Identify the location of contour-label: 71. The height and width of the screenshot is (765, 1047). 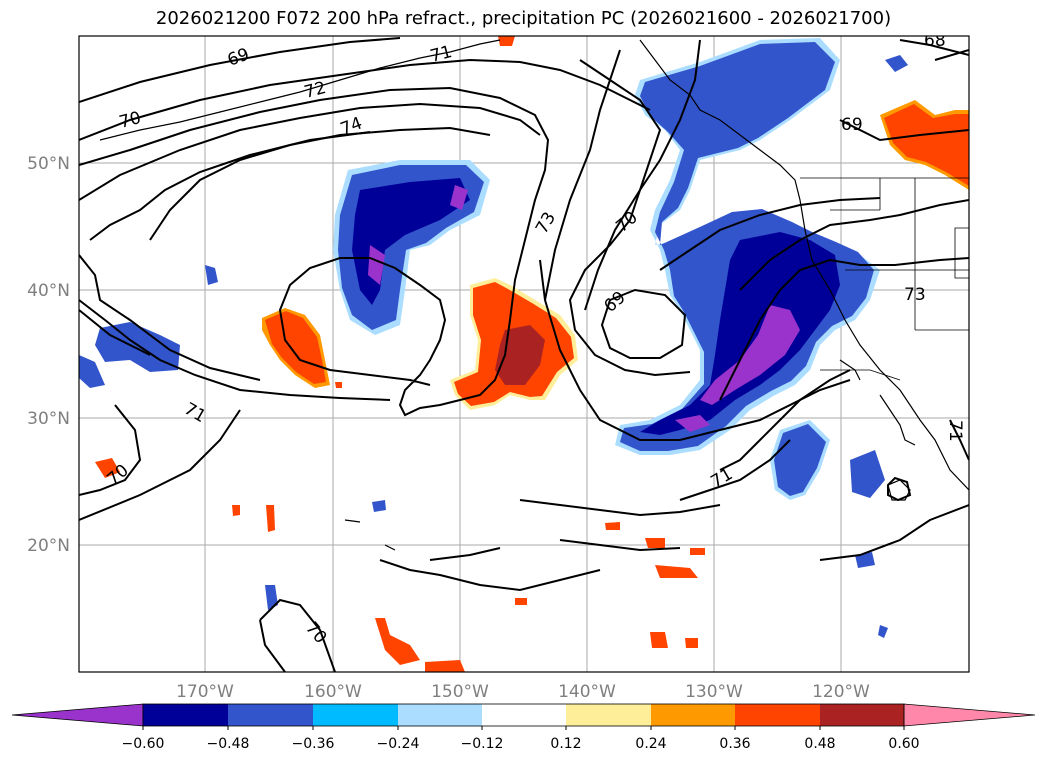
(955, 431).